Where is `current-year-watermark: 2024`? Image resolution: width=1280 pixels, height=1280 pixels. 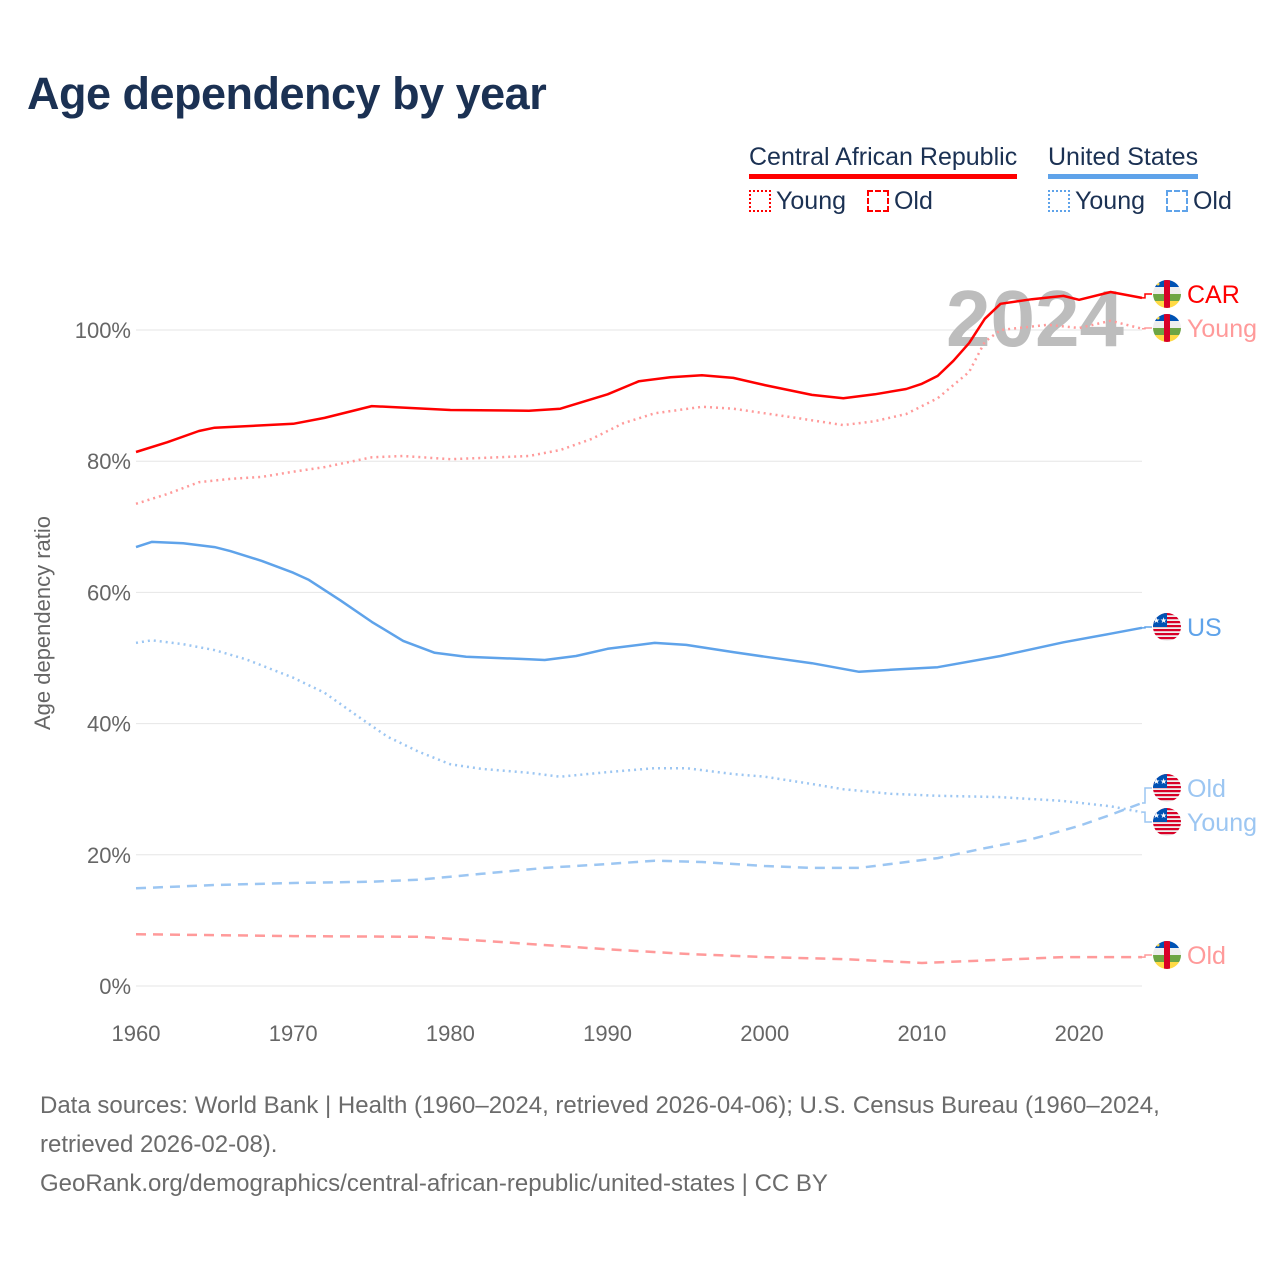
current-year-watermark: 2024 is located at coordinates (1035, 318).